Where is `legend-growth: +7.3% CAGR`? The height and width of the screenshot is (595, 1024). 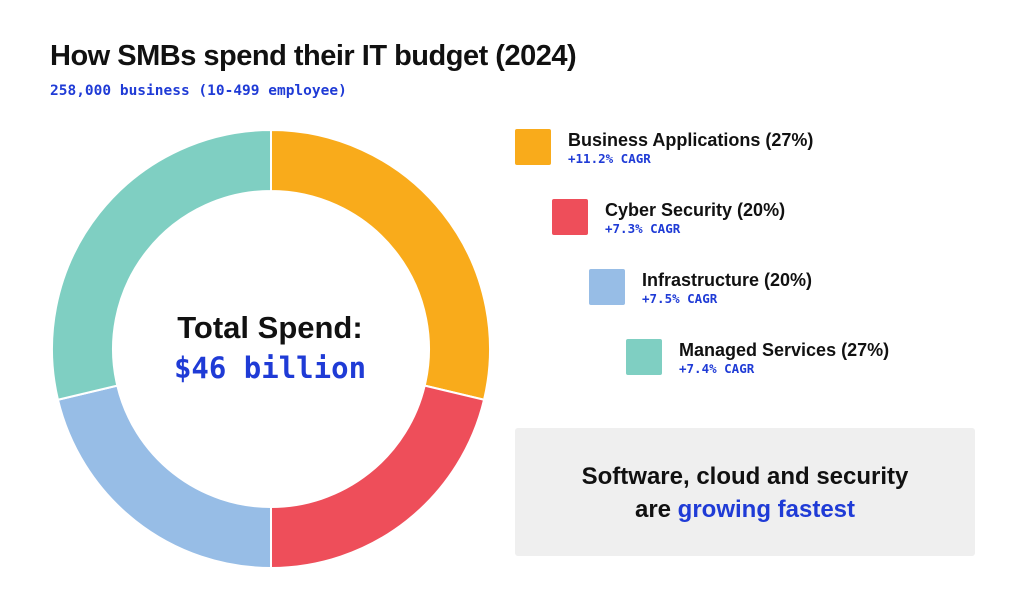 legend-growth: +7.3% CAGR is located at coordinates (643, 228).